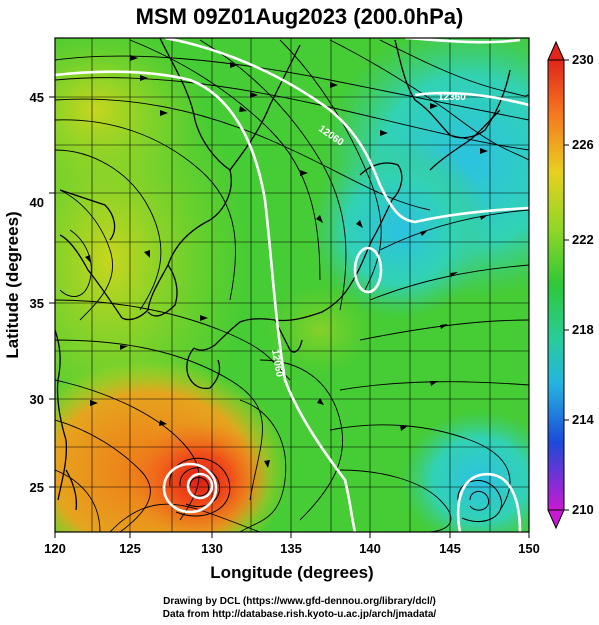 The height and width of the screenshot is (625, 599). I want to click on y-axis-title: Latitude (degrees), so click(12, 284).